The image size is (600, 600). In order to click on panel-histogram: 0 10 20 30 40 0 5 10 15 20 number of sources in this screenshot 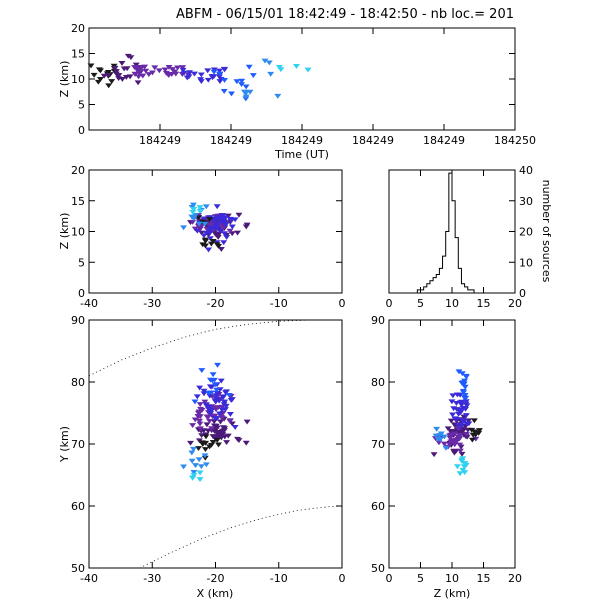, I will do `click(470, 237)`.